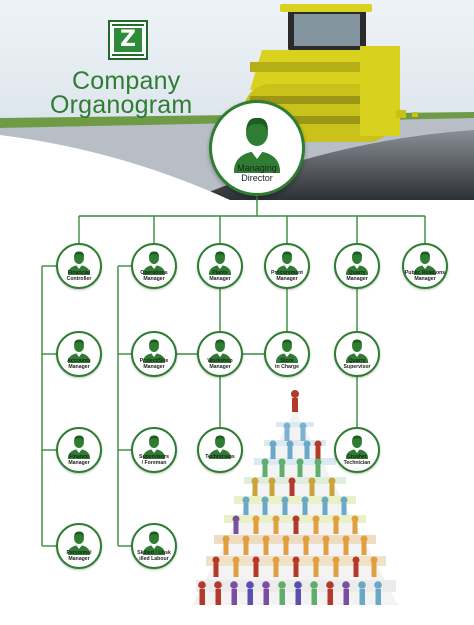 The image size is (474, 625). I want to click on skilled-unskilled-labour-label: Skilled / Unsk illed Labour, so click(154, 556).